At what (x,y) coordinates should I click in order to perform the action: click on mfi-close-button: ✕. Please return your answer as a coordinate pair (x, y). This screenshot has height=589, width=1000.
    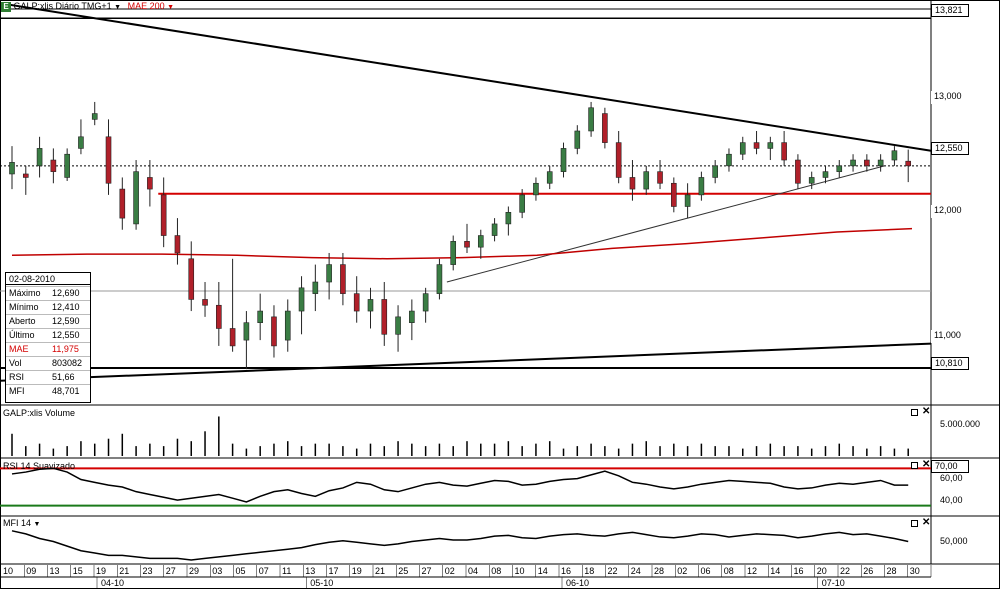
    Looking at the image, I should click on (926, 522).